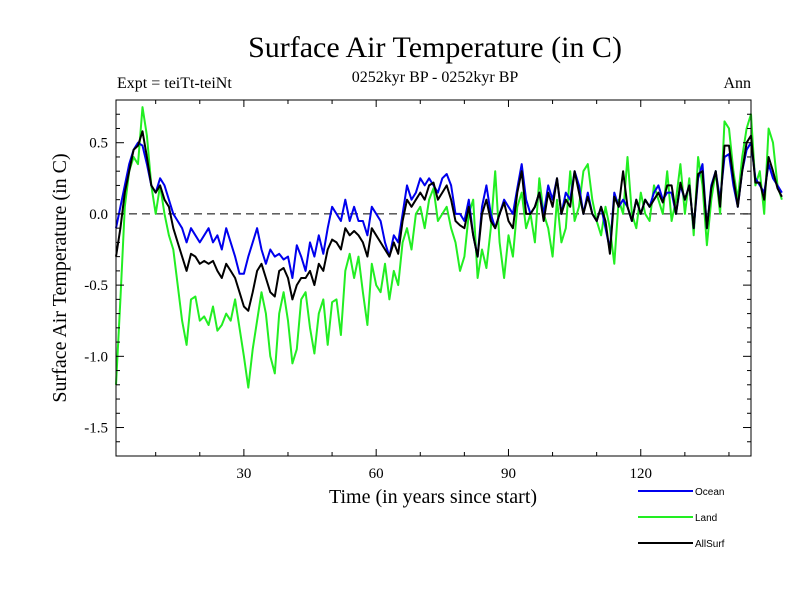 The image size is (800, 600). What do you see at coordinates (96, 429) in the screenshot?
I see `y-tick-label: -1.5` at bounding box center [96, 429].